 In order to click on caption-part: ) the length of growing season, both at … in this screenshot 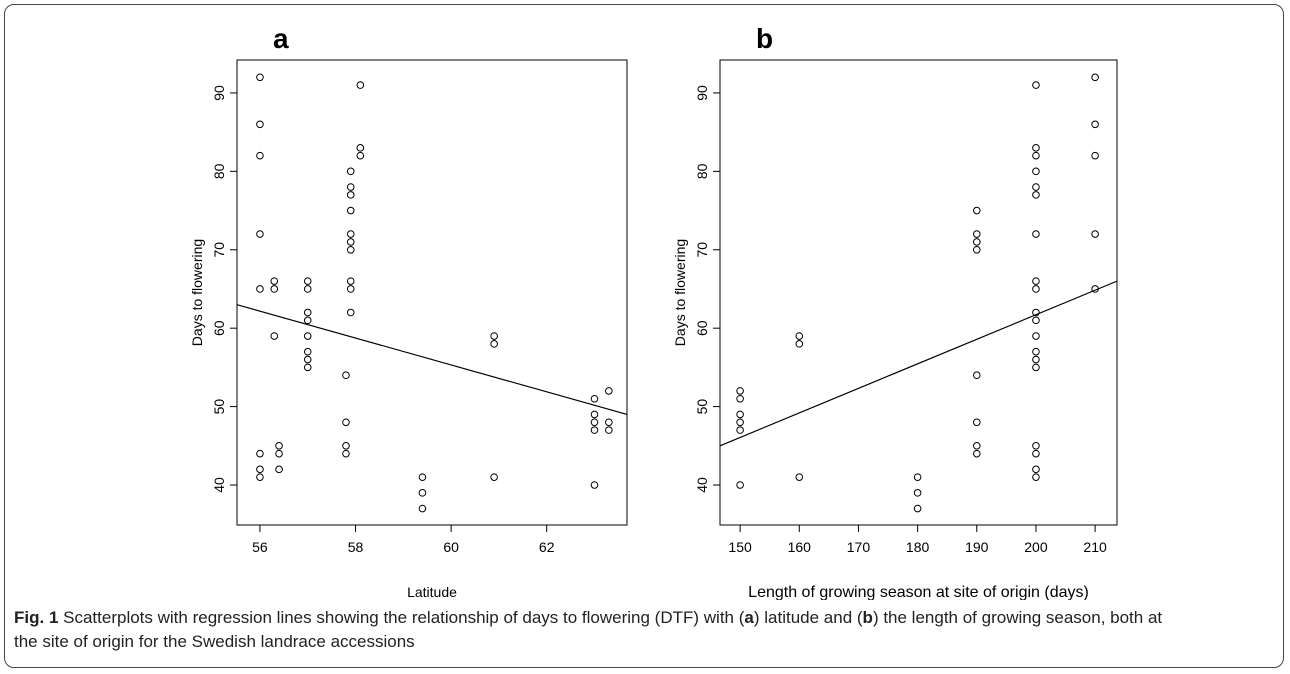, I will do `click(588, 629)`.